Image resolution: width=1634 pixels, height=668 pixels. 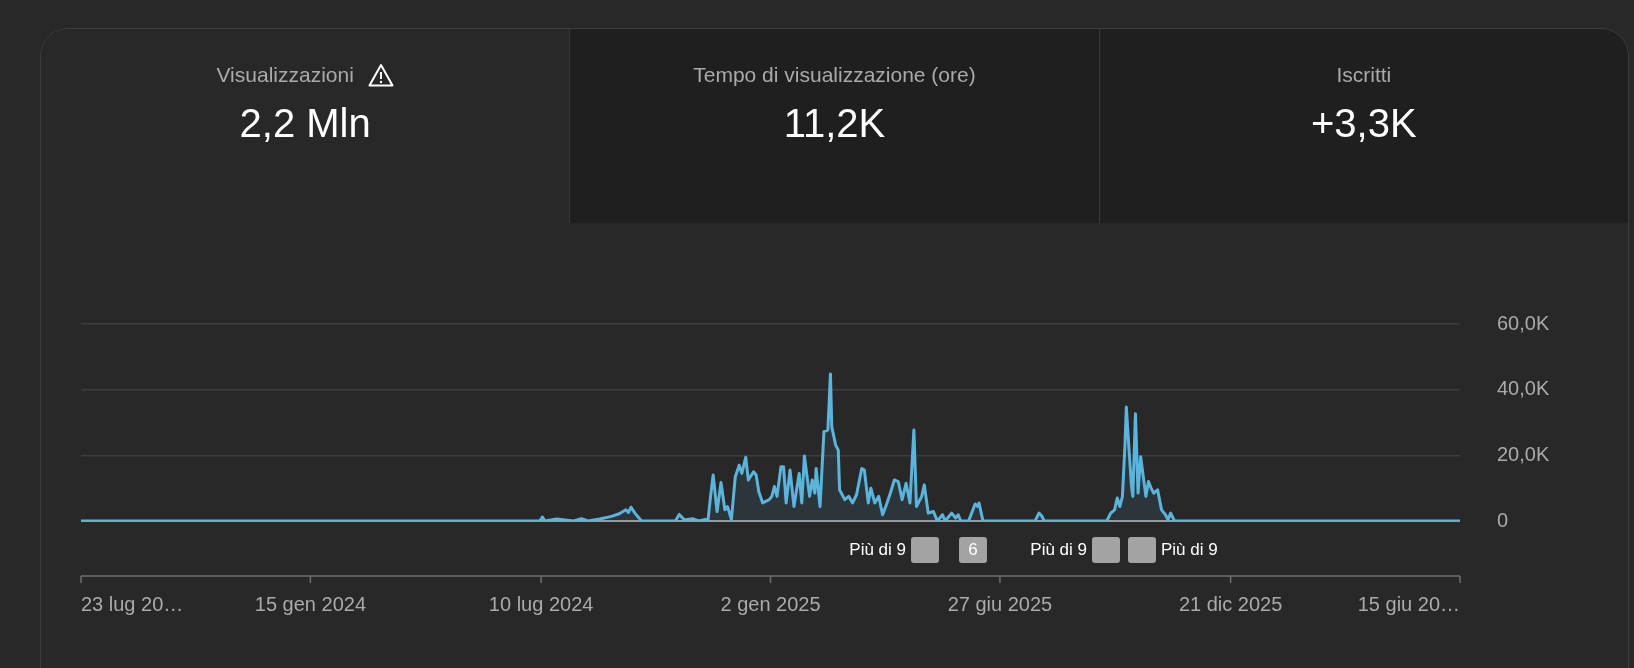 I want to click on text: 6, so click(x=973, y=550).